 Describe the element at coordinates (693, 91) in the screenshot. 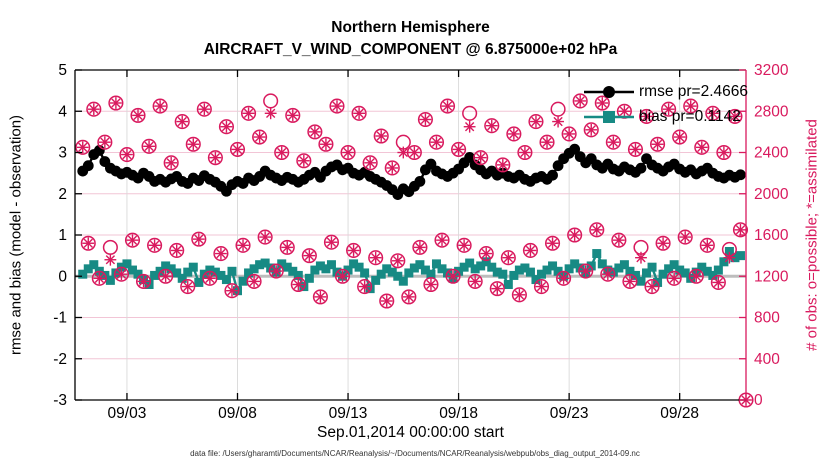

I see `legend-label-rmse: rmse pr=2.4666` at that location.